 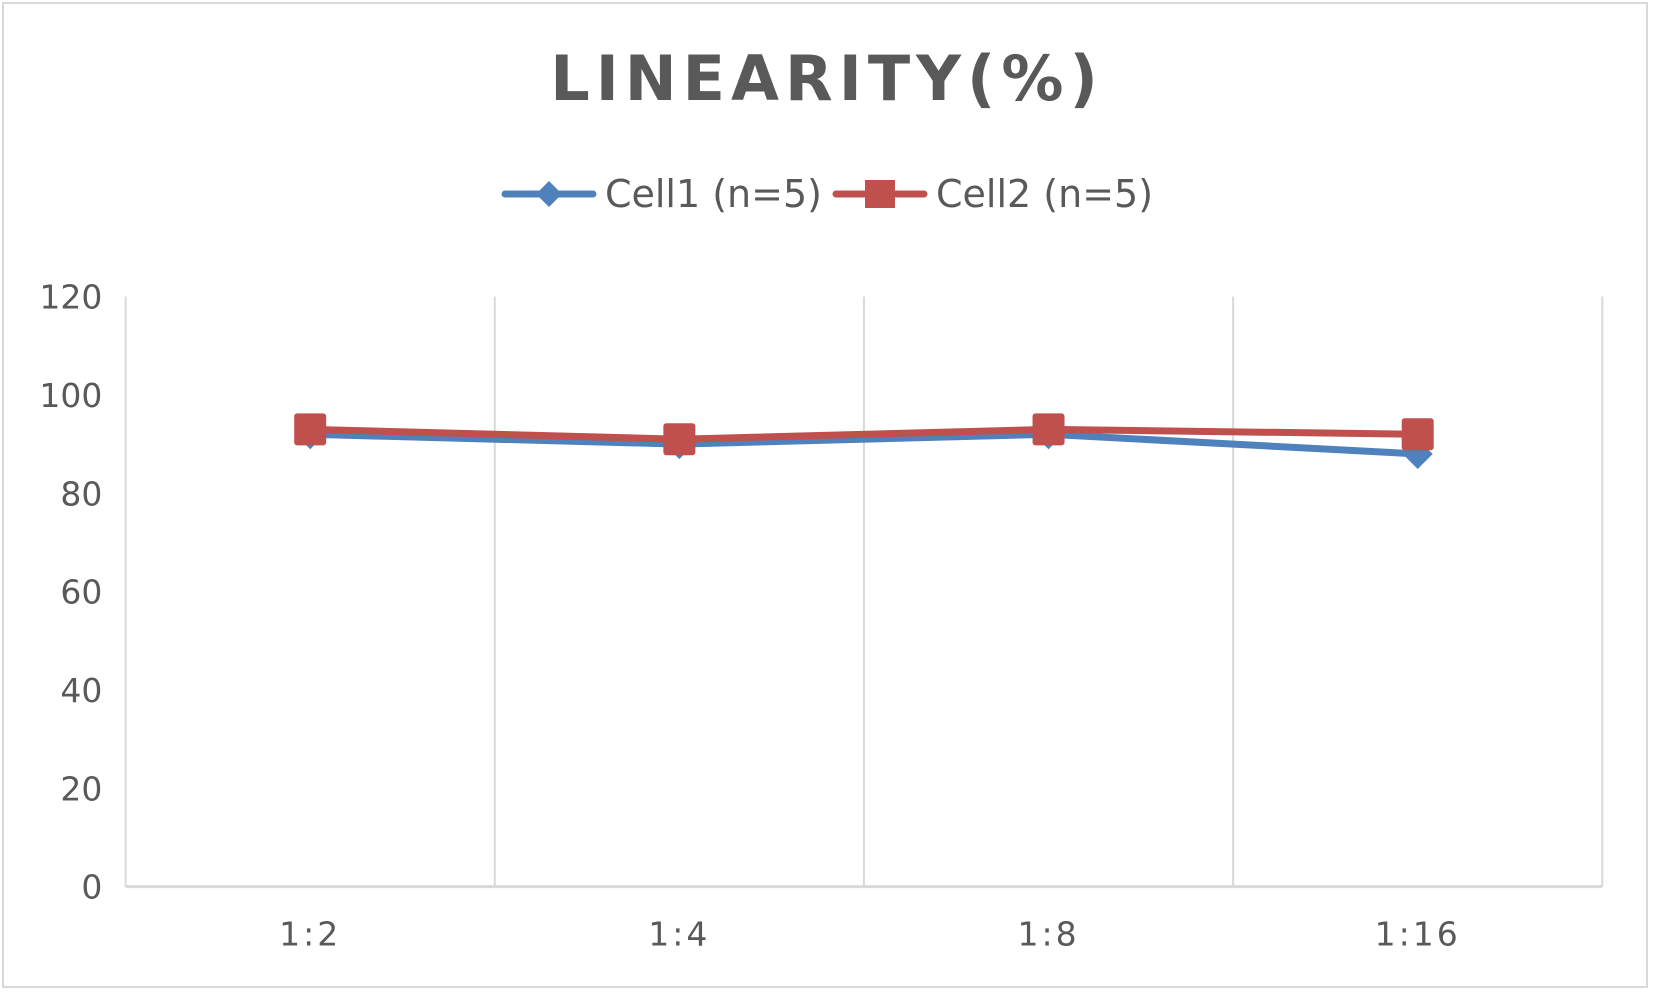 I want to click on y-axis: 0 20 40 60 80 100 120, so click(x=70, y=592).